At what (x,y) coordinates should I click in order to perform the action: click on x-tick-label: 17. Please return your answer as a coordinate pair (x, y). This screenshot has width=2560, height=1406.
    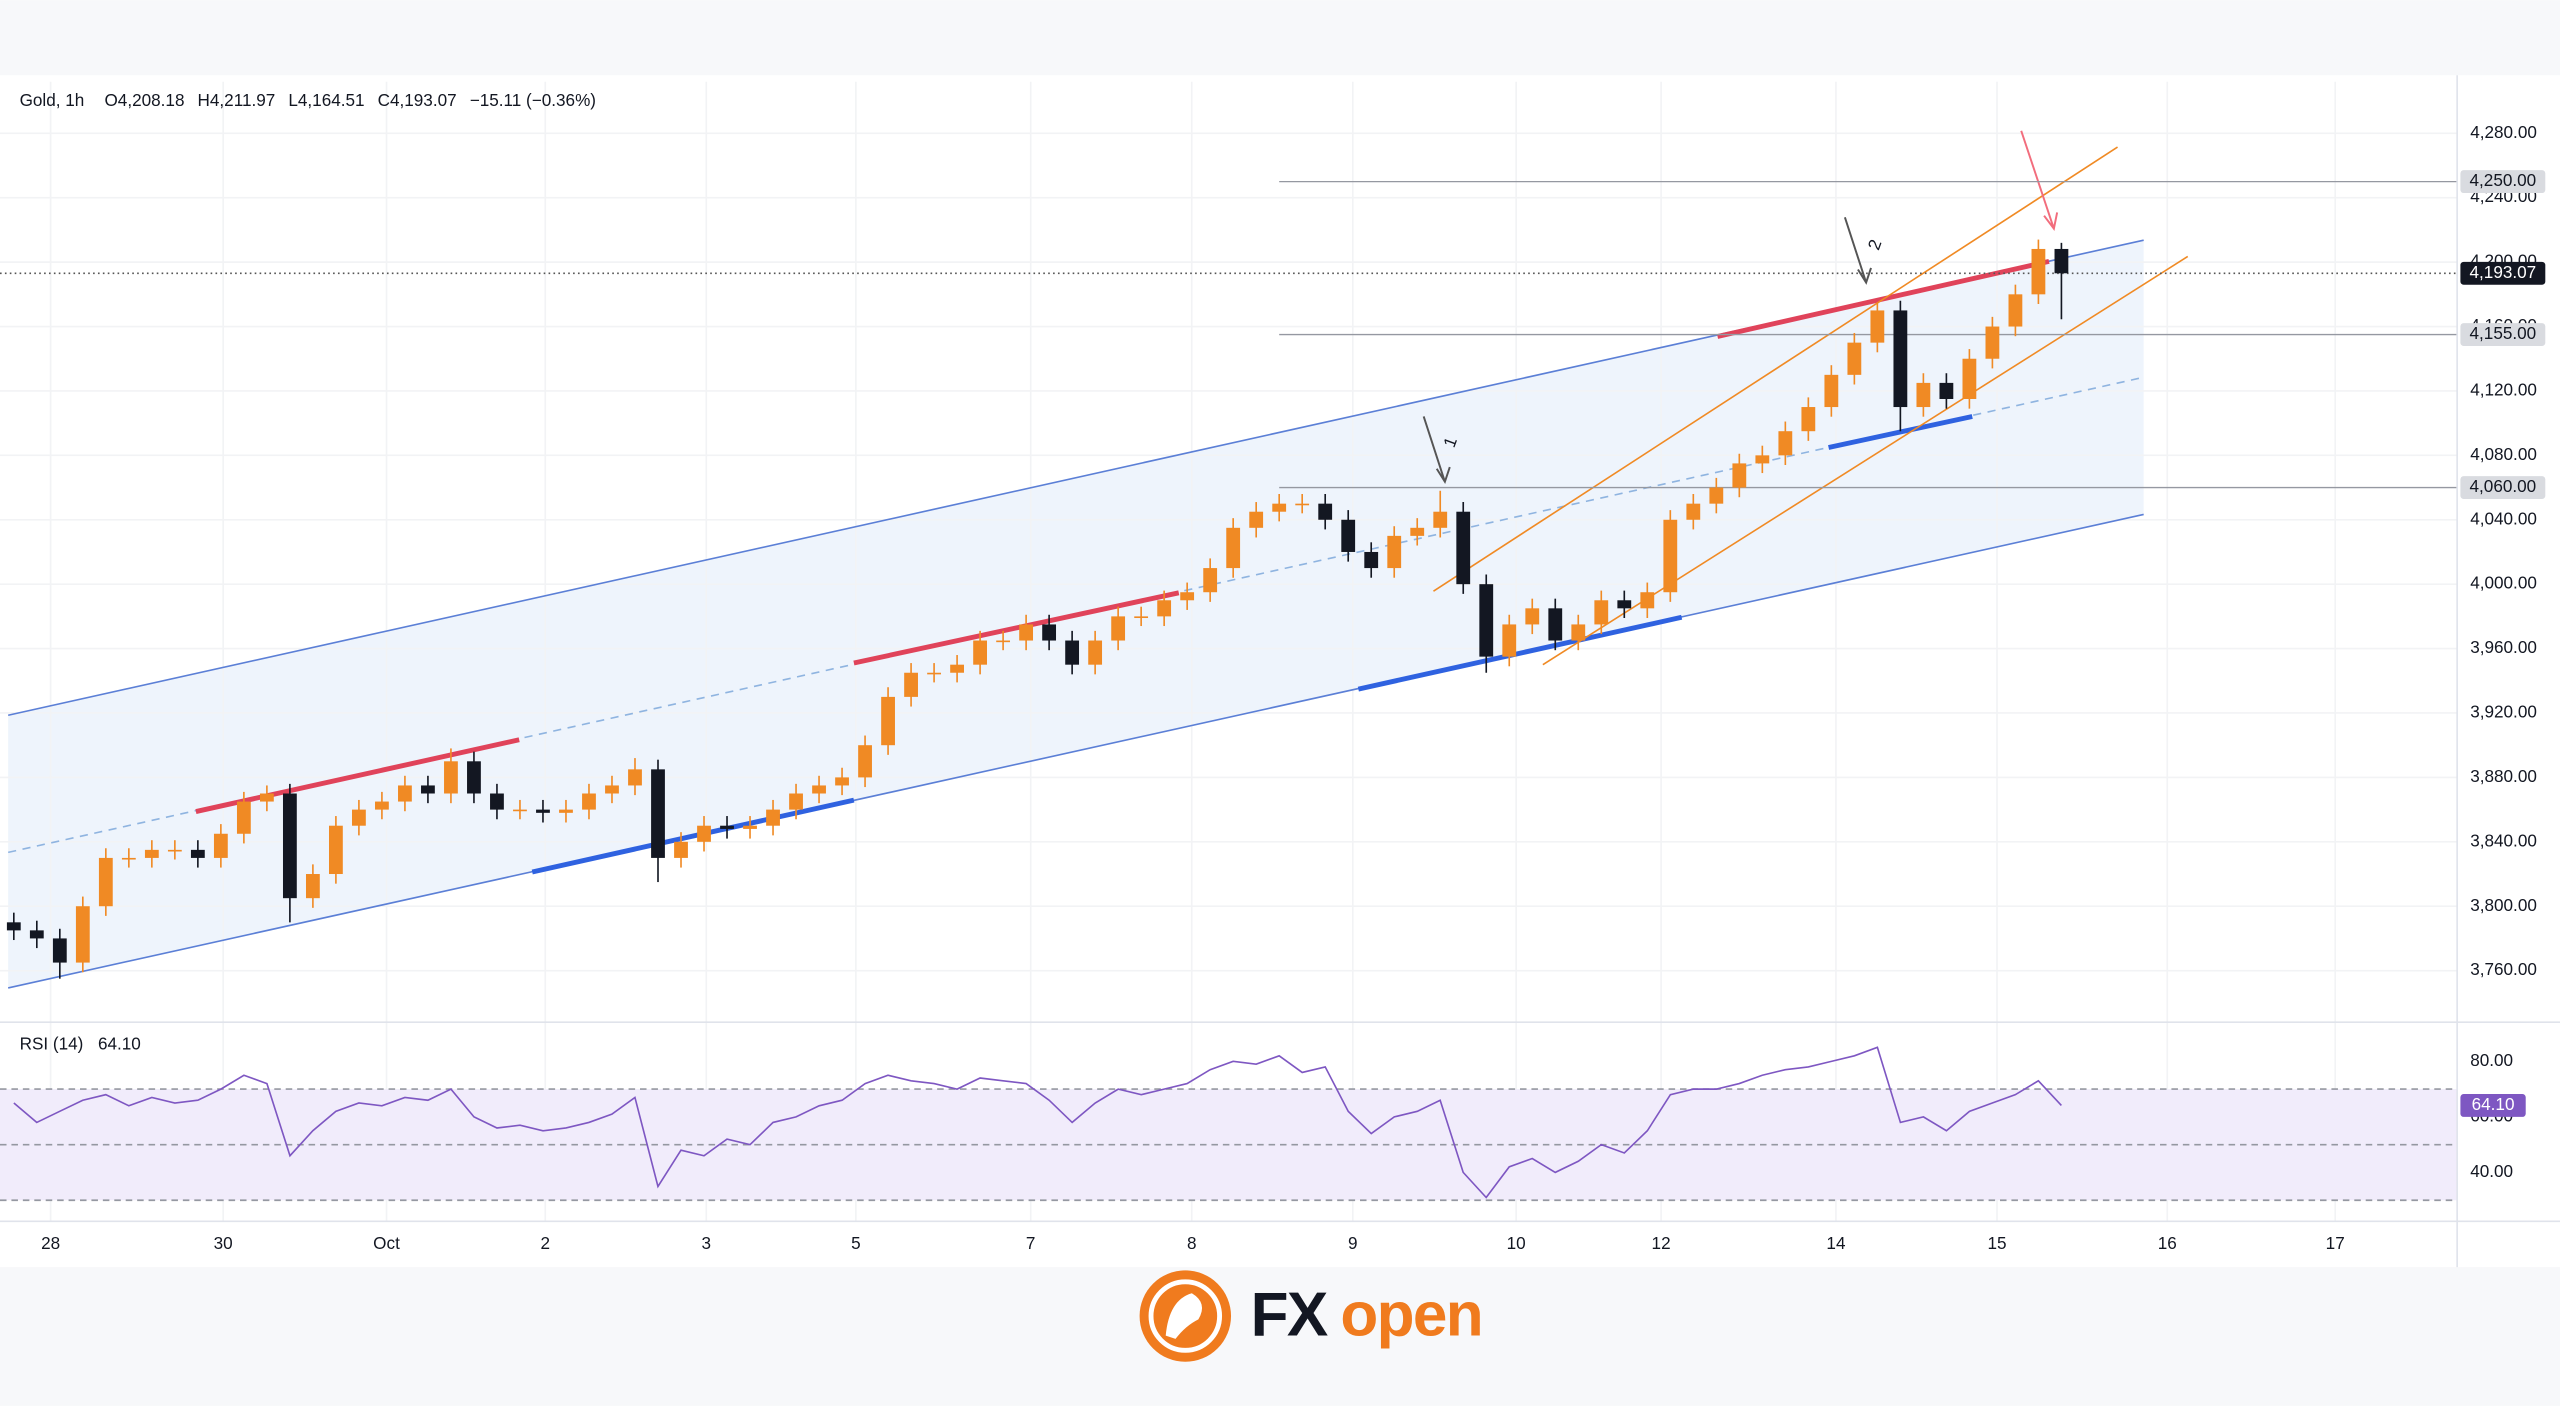
    Looking at the image, I should click on (2335, 1243).